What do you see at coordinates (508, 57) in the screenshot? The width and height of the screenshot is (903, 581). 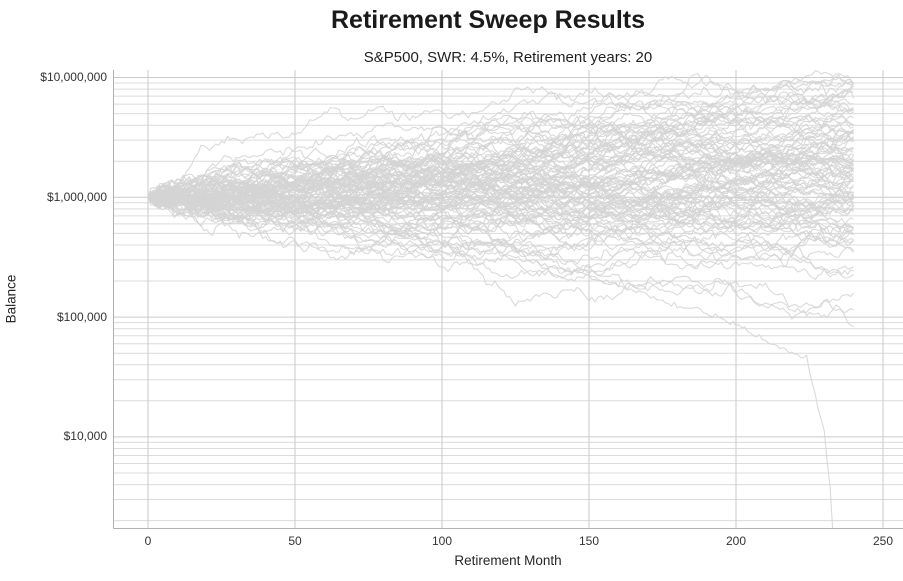 I see `chart-subtitle: S&P500, SWR: 4.5%, Retirement years: 20` at bounding box center [508, 57].